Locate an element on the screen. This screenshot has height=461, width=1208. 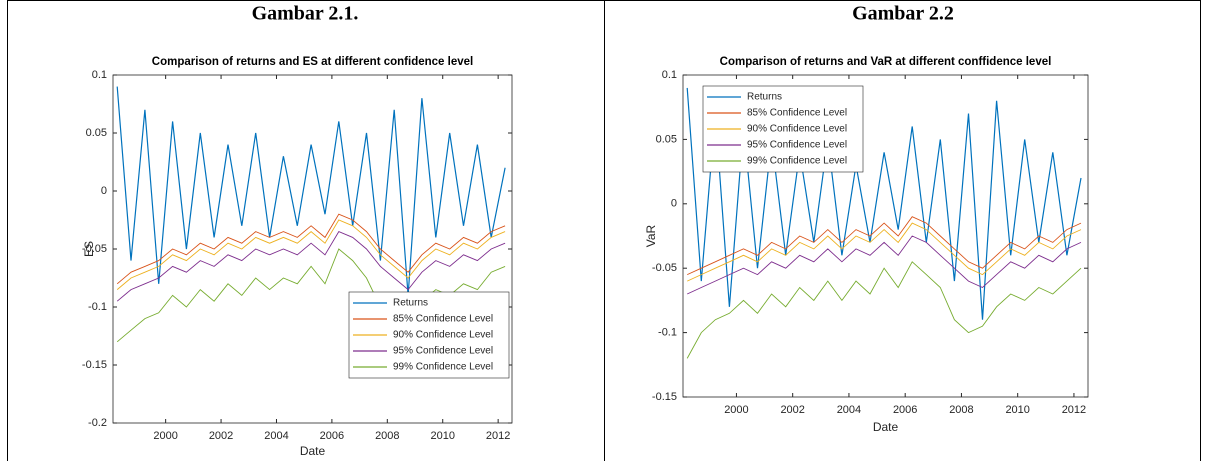
y-axis-label: ES is located at coordinates (89, 249).